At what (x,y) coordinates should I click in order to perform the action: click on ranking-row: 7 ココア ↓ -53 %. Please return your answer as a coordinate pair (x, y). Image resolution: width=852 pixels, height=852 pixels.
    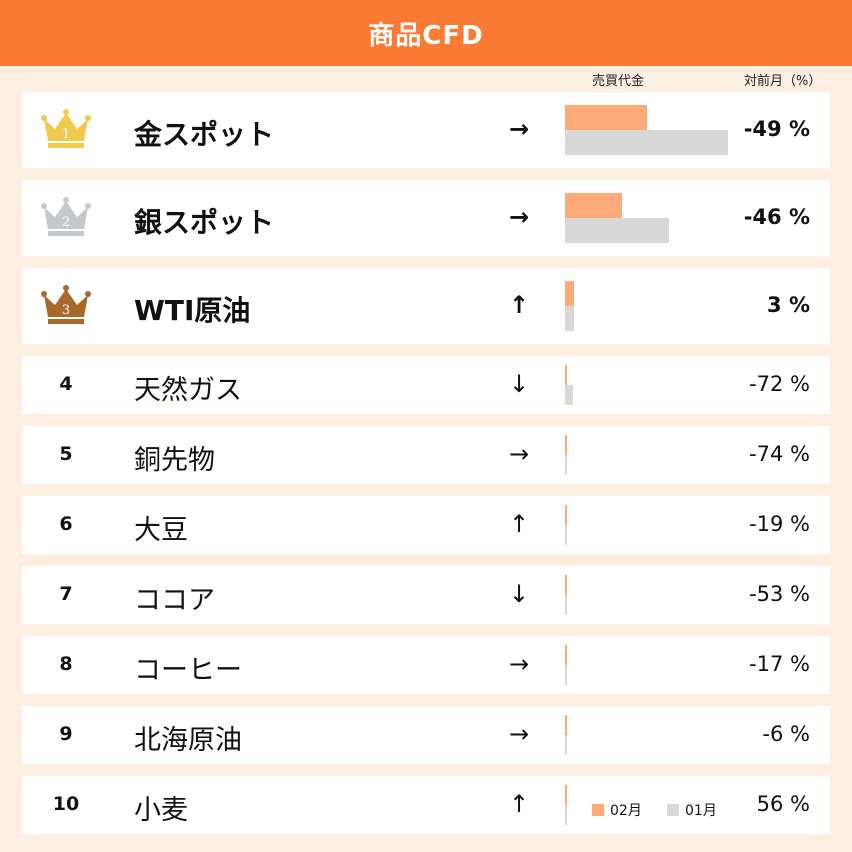
    Looking at the image, I should click on (426, 595).